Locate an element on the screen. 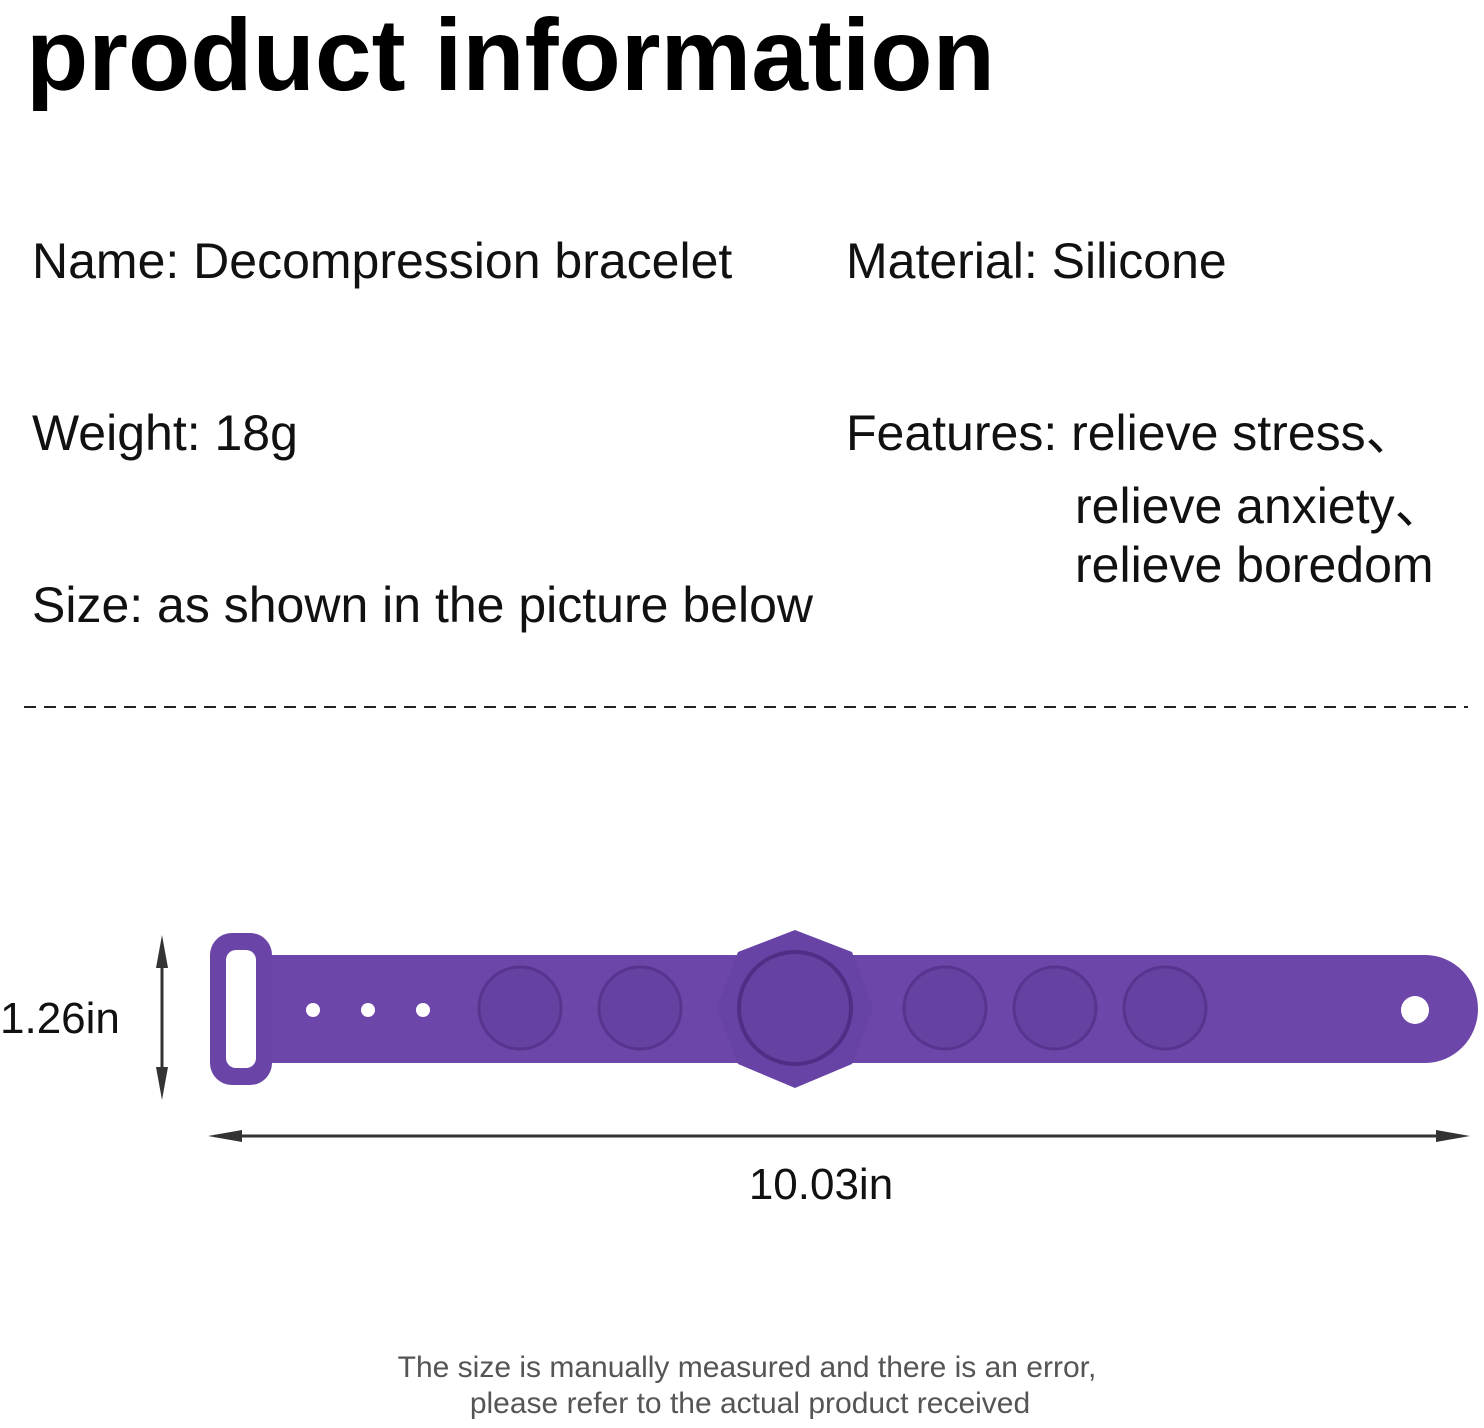  spec-material: Material: Silicone is located at coordinates (1036, 261).